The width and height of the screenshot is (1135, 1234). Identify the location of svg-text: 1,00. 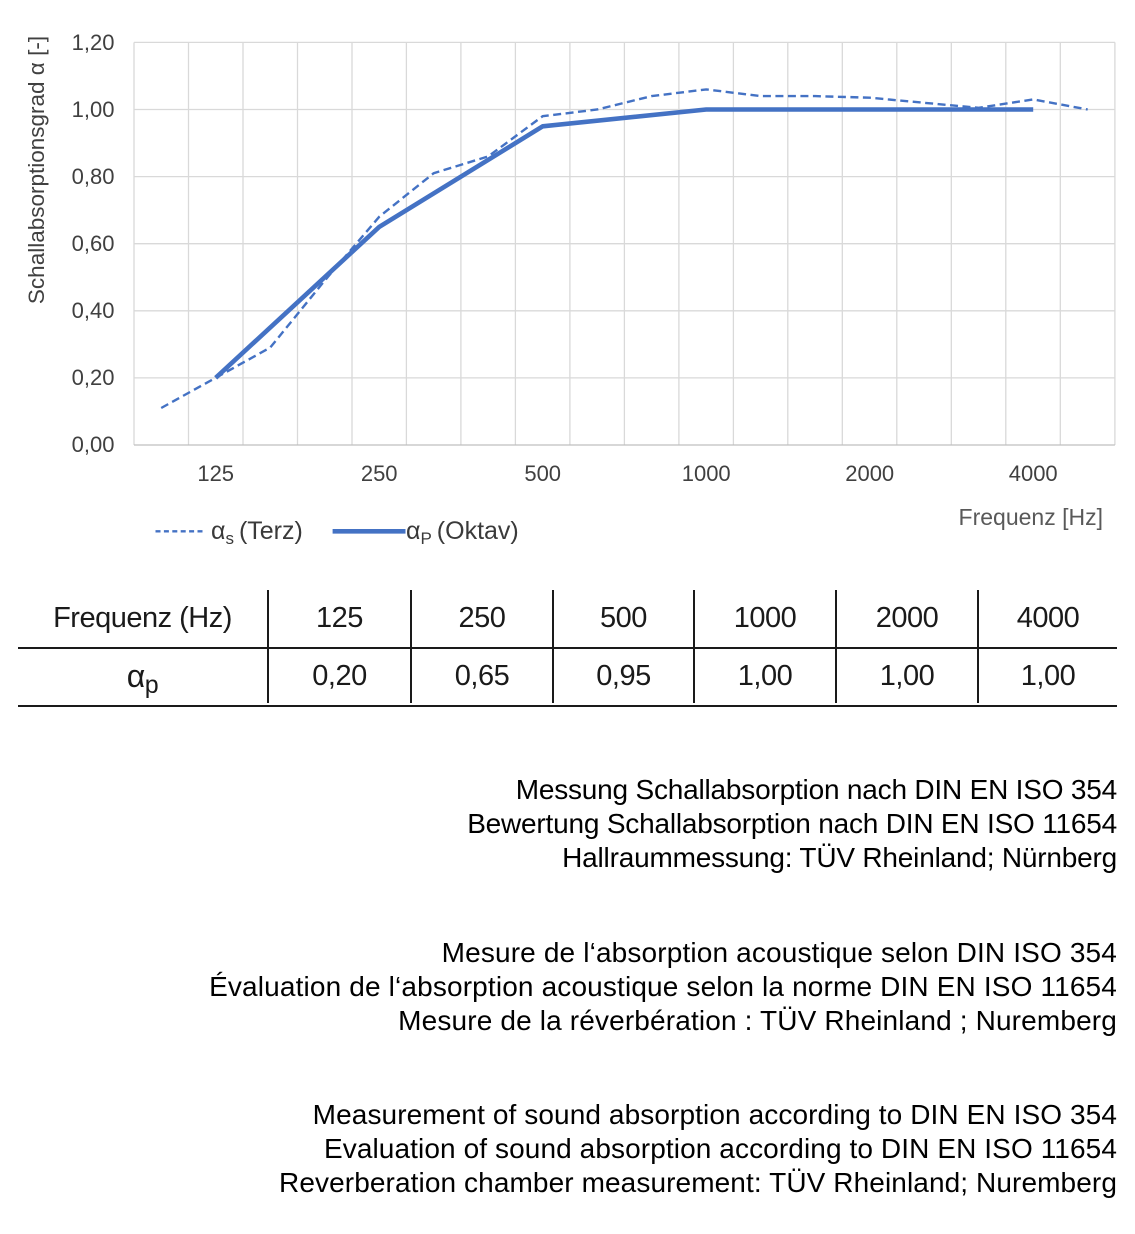
(93, 109).